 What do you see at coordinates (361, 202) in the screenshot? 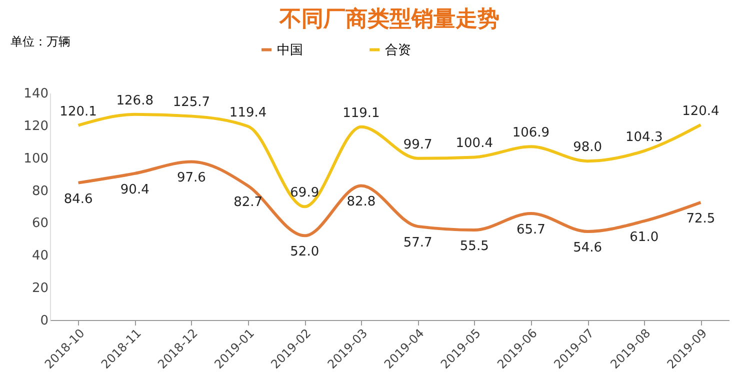
I see `data-label: 82.8` at bounding box center [361, 202].